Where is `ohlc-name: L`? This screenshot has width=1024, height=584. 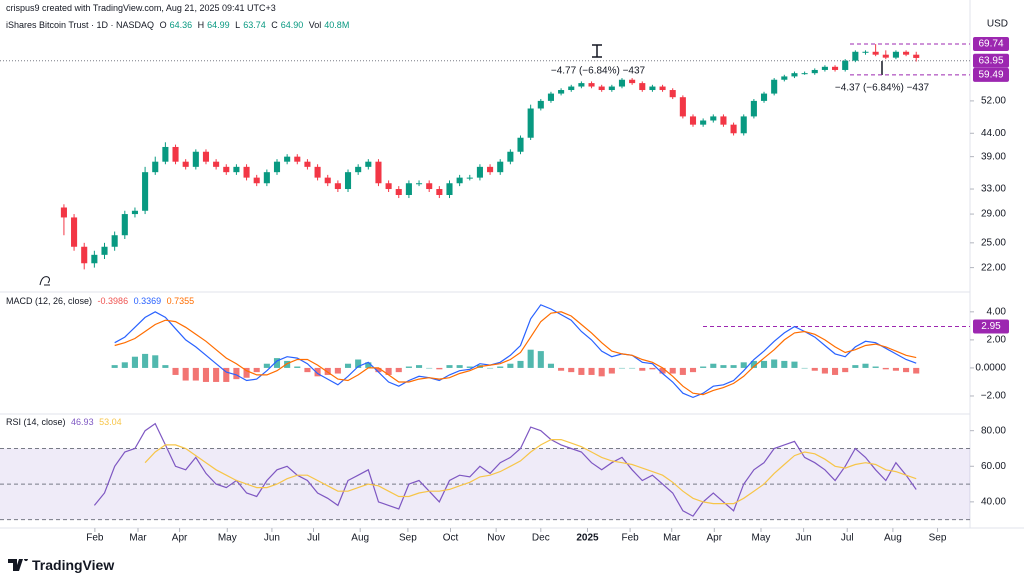
ohlc-name: L is located at coordinates (238, 25).